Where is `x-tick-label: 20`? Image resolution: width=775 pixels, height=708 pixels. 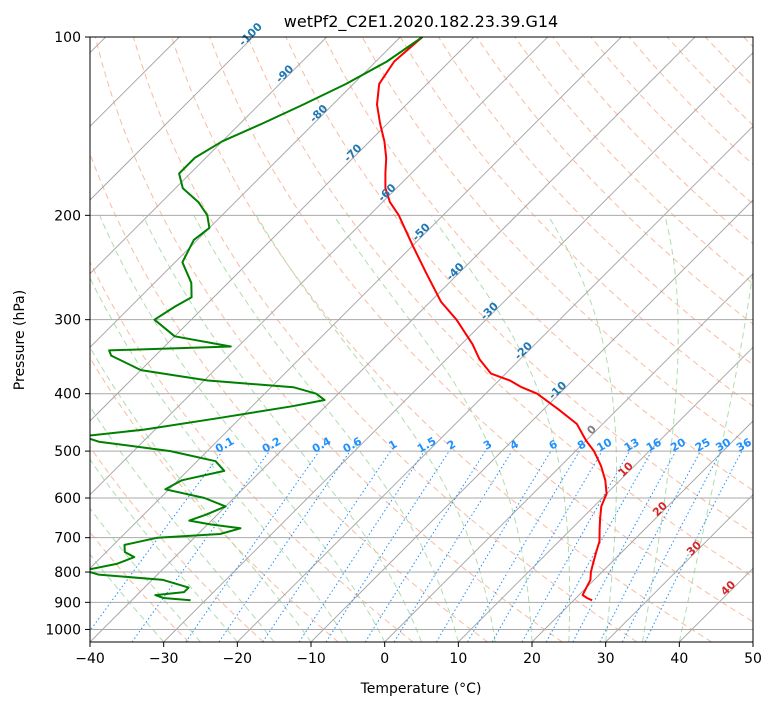
x-tick-label: 20 is located at coordinates (532, 659).